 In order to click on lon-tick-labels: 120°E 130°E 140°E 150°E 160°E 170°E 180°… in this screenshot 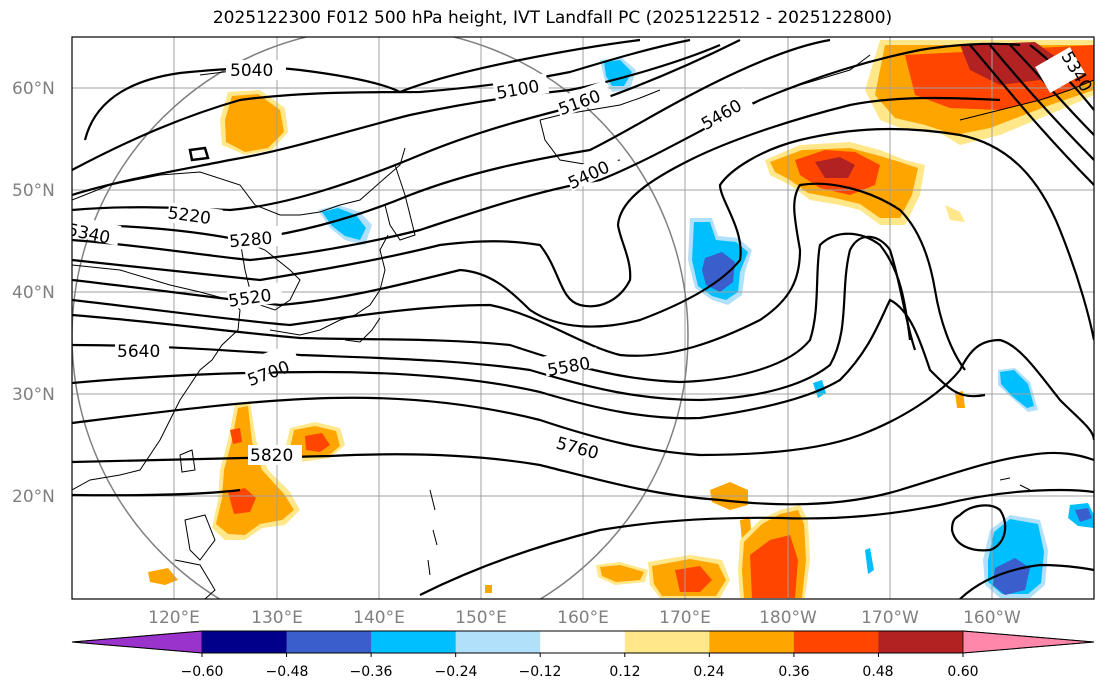, I will do `click(584, 618)`.